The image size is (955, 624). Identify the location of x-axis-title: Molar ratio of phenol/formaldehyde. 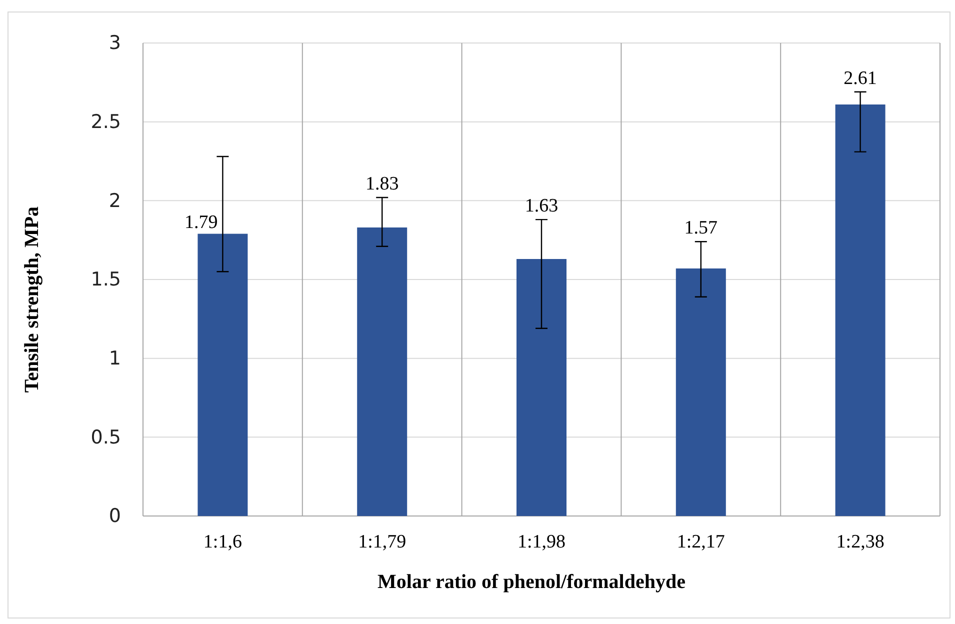
(532, 582).